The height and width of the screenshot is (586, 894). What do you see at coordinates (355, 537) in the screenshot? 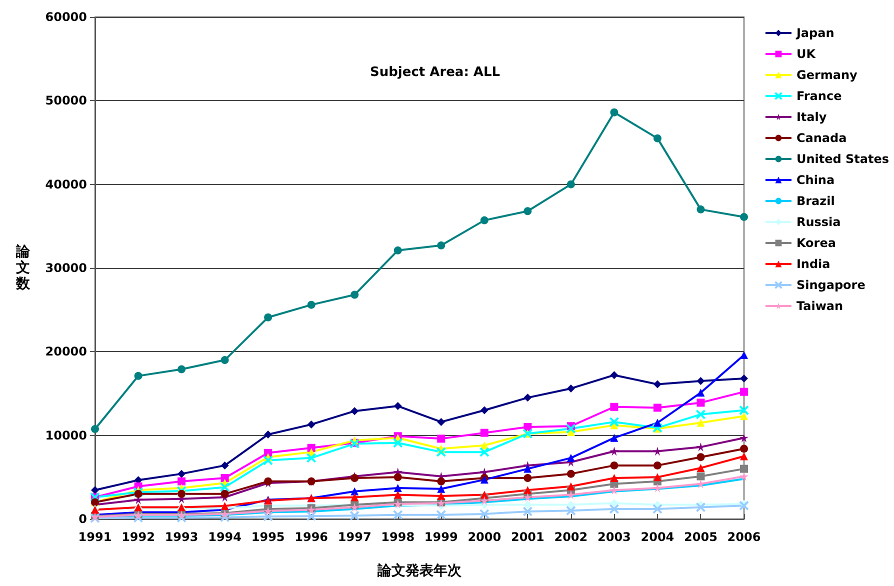
I see `x-tick-label: 1997` at bounding box center [355, 537].